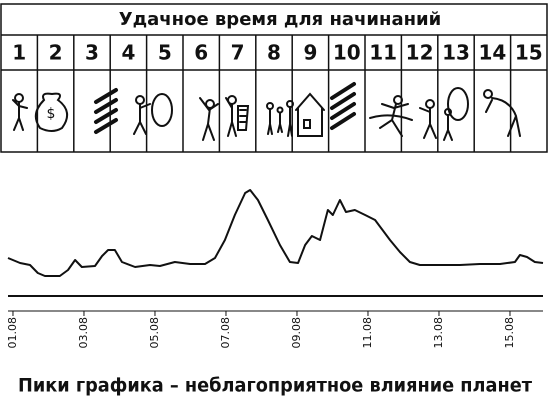  Describe the element at coordinates (128, 53) in the screenshot. I see `day-number: 4` at that location.